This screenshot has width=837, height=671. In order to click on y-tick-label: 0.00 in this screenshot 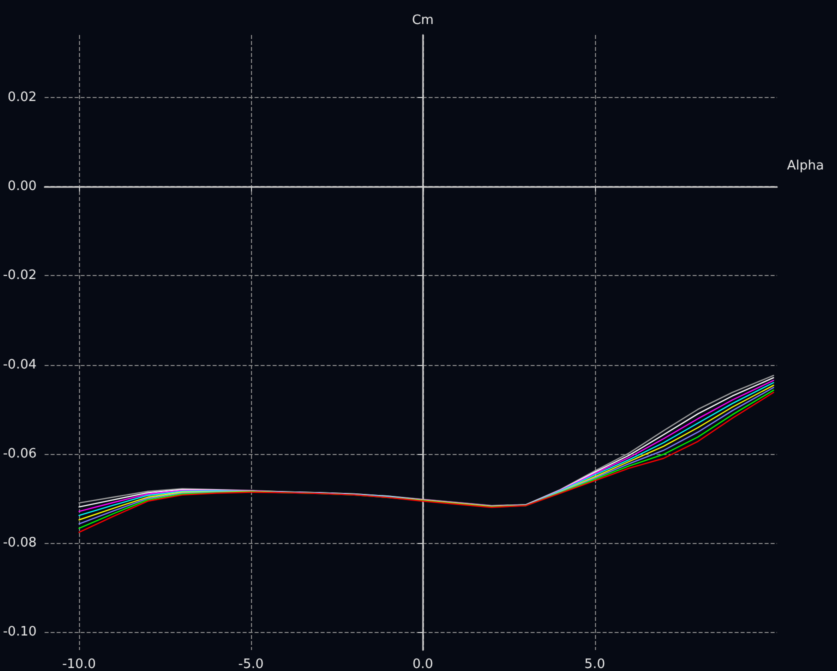, I will do `click(22, 186)`.